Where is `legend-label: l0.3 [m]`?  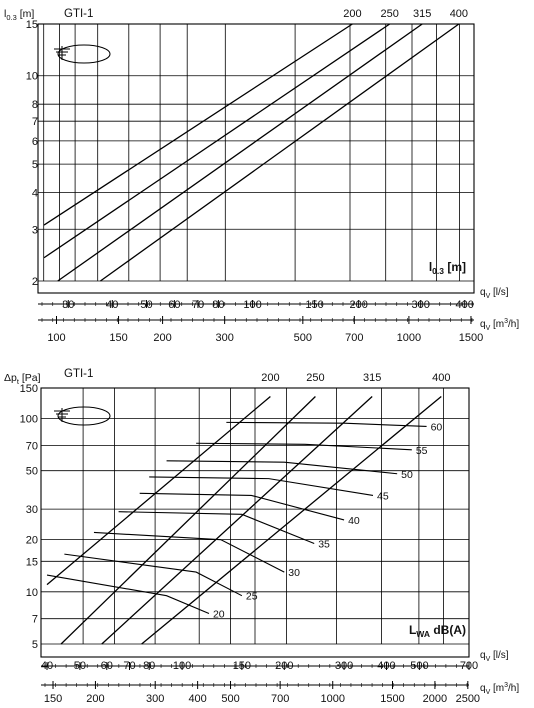
legend-label: l0.3 [m] is located at coordinates (447, 268).